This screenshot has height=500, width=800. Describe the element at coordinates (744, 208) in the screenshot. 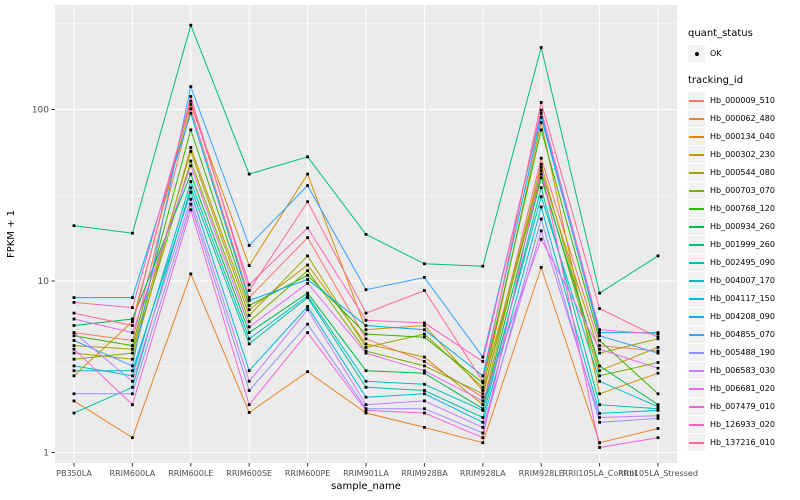

I see `legend-entry: Hb_000768_120` at that location.